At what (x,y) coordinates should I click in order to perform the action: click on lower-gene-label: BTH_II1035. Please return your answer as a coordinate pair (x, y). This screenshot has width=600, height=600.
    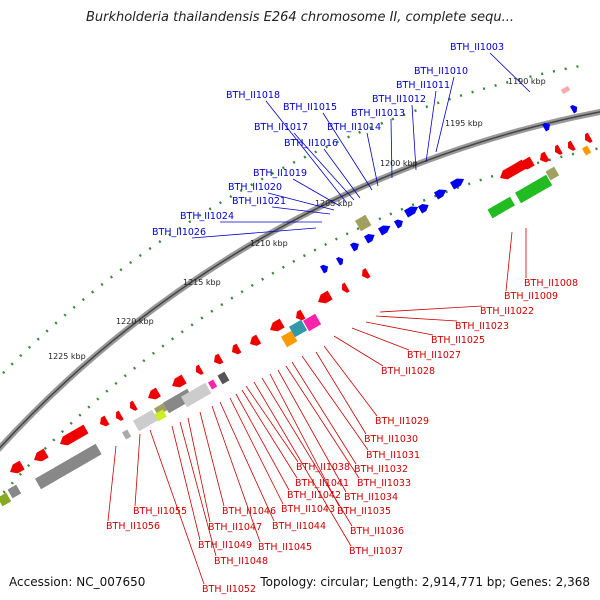
    Looking at the image, I should click on (364, 511).